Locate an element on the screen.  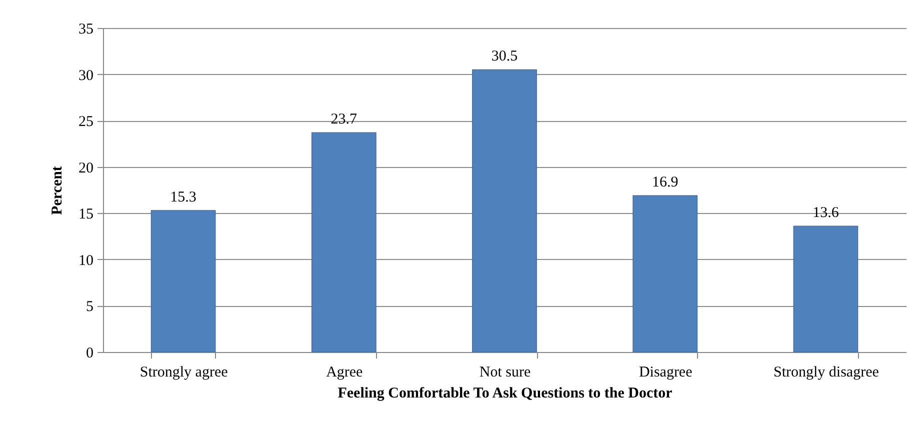
x-tick-label: Agree is located at coordinates (345, 372).